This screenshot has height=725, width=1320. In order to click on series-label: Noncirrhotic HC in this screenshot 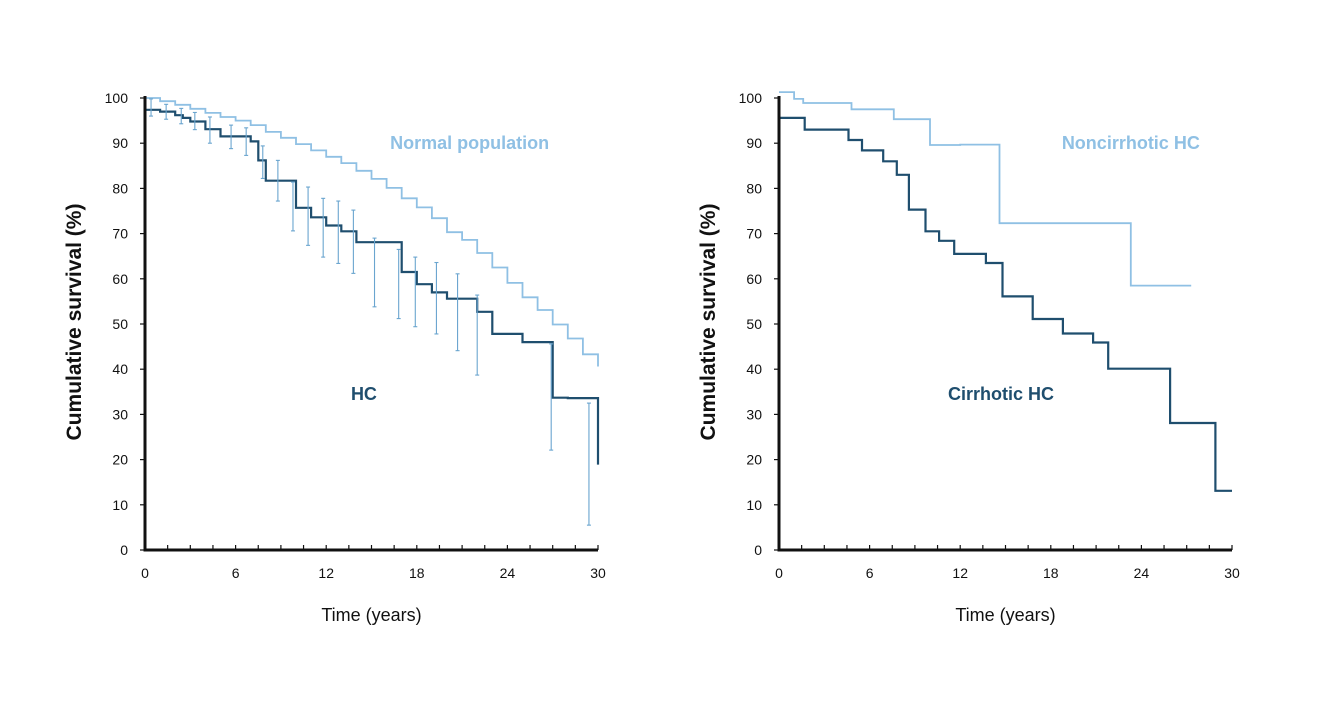, I will do `click(1131, 143)`.